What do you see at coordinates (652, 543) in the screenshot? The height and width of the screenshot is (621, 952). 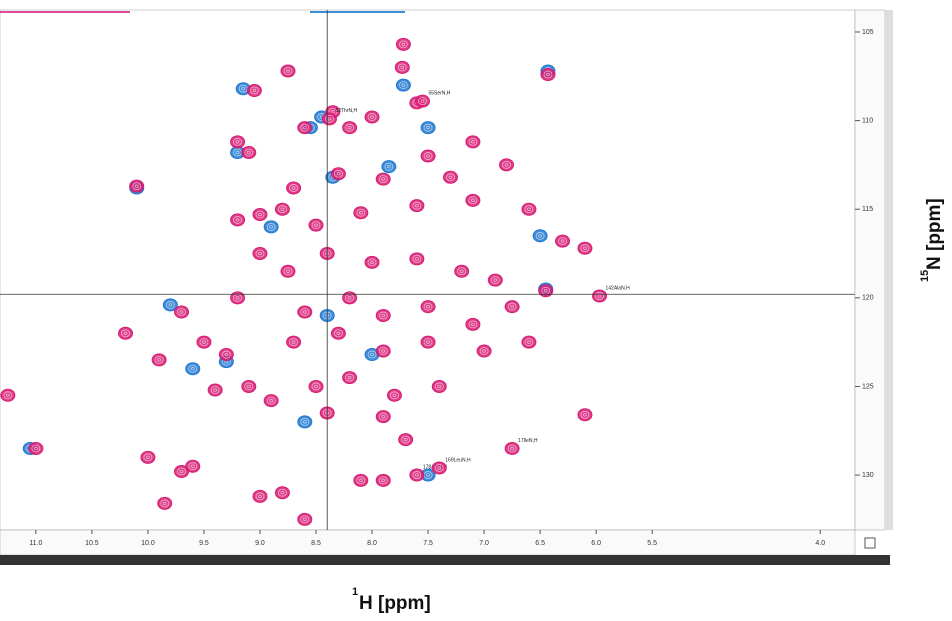 I see `x-tick-label: 5.5` at bounding box center [652, 543].